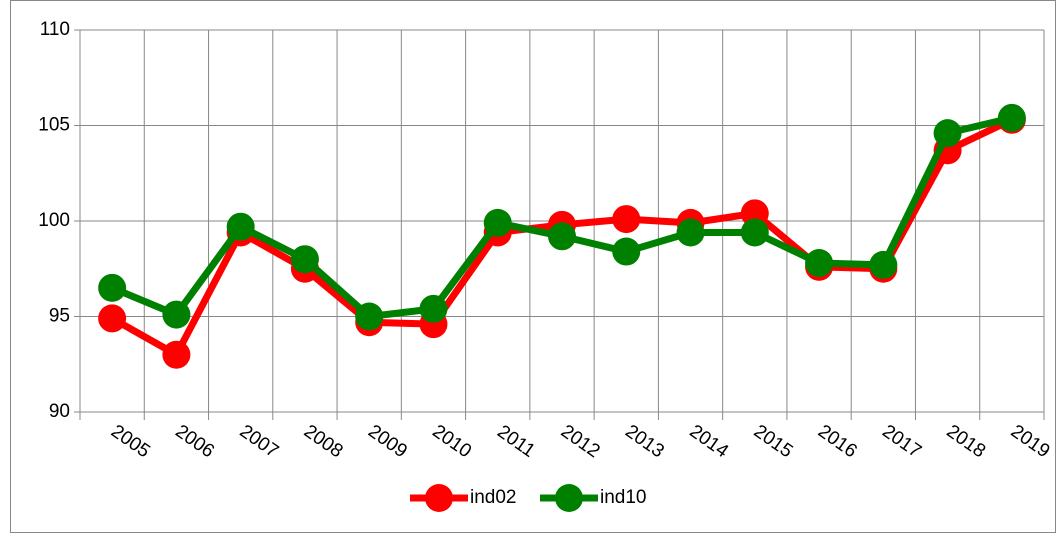  Describe the element at coordinates (54, 125) in the screenshot. I see `y-tick-label: 105` at that location.